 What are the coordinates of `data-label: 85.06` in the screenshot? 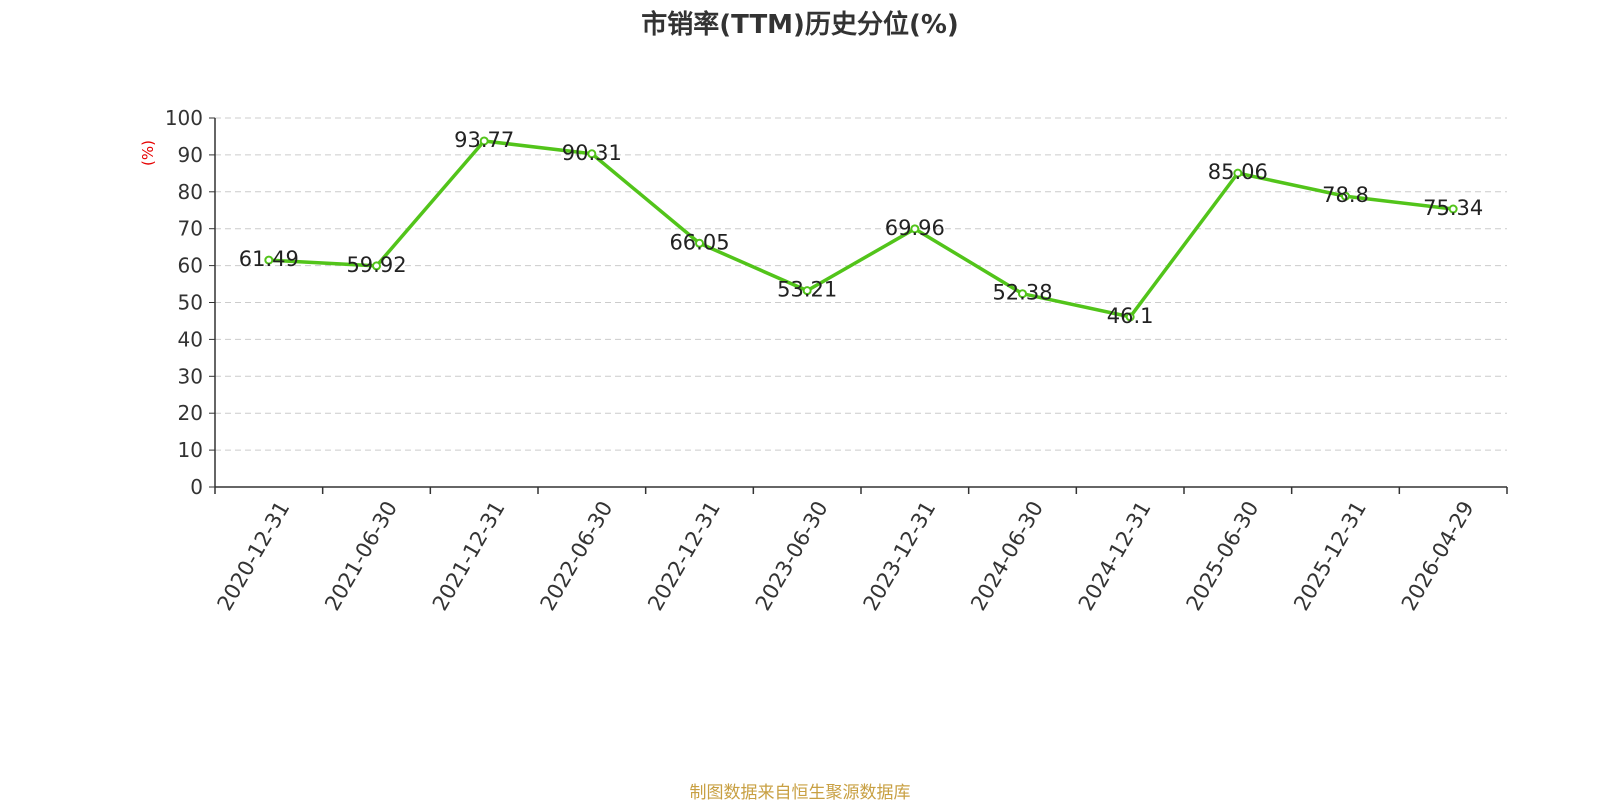 It's located at (1238, 172).